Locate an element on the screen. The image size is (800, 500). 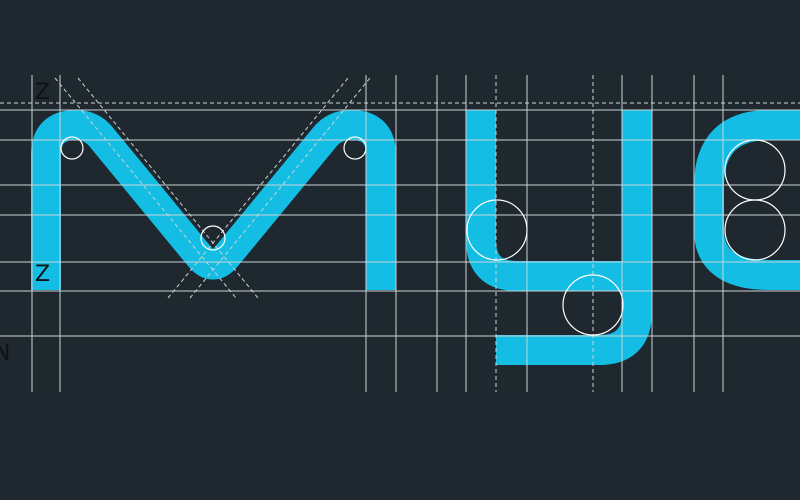
letter-y-right is located at coordinates (574, 237).